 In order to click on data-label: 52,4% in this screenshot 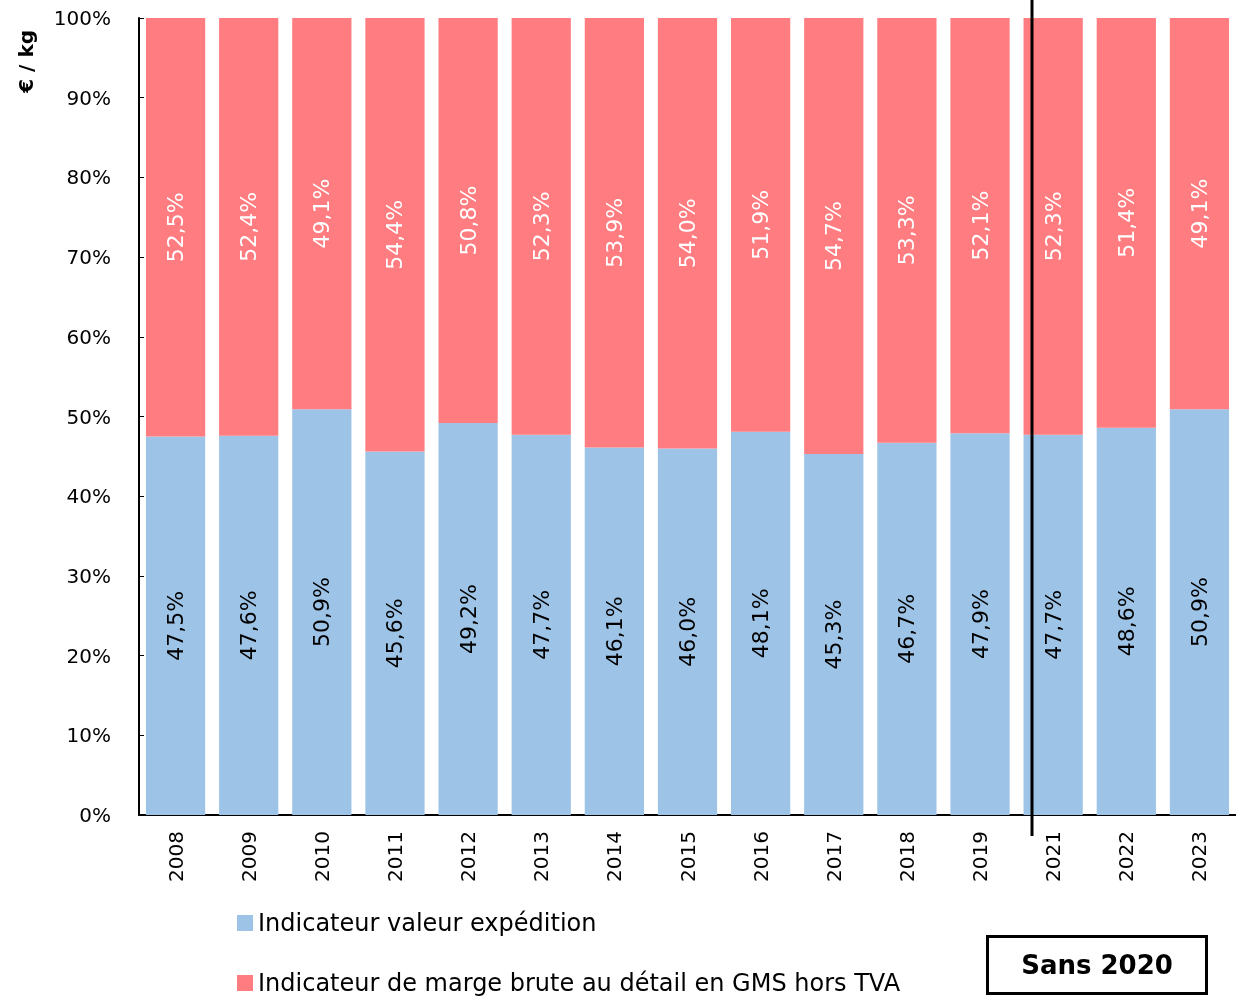, I will do `click(249, 226)`.